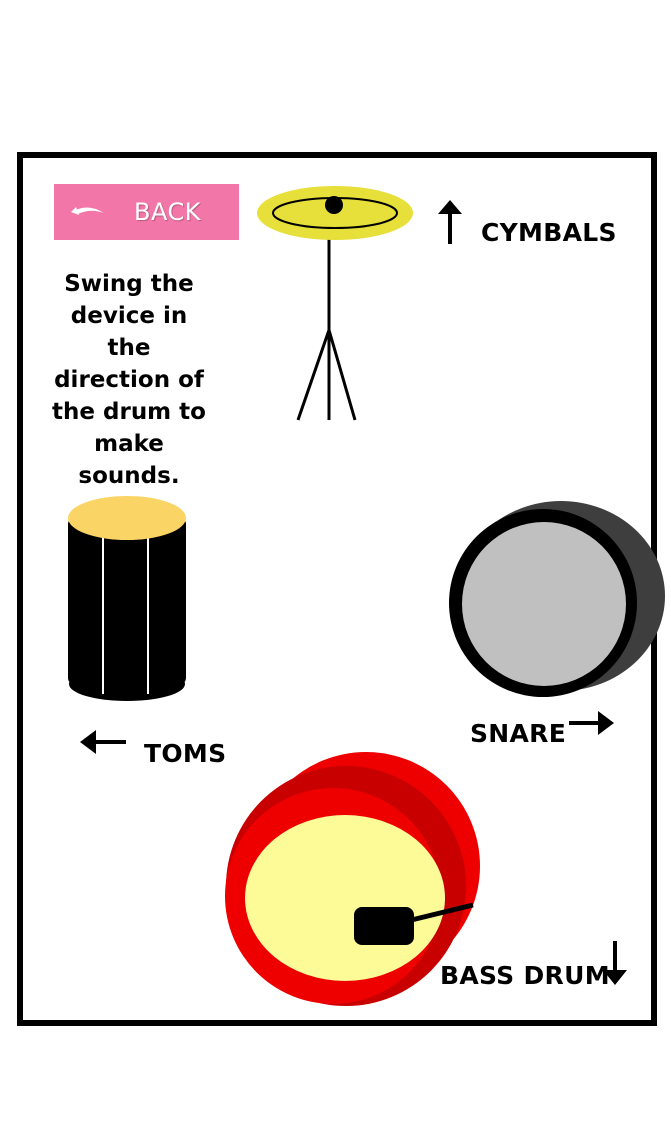 This screenshot has width=671, height=1144. I want to click on snare-label: SNARE, so click(518, 733).